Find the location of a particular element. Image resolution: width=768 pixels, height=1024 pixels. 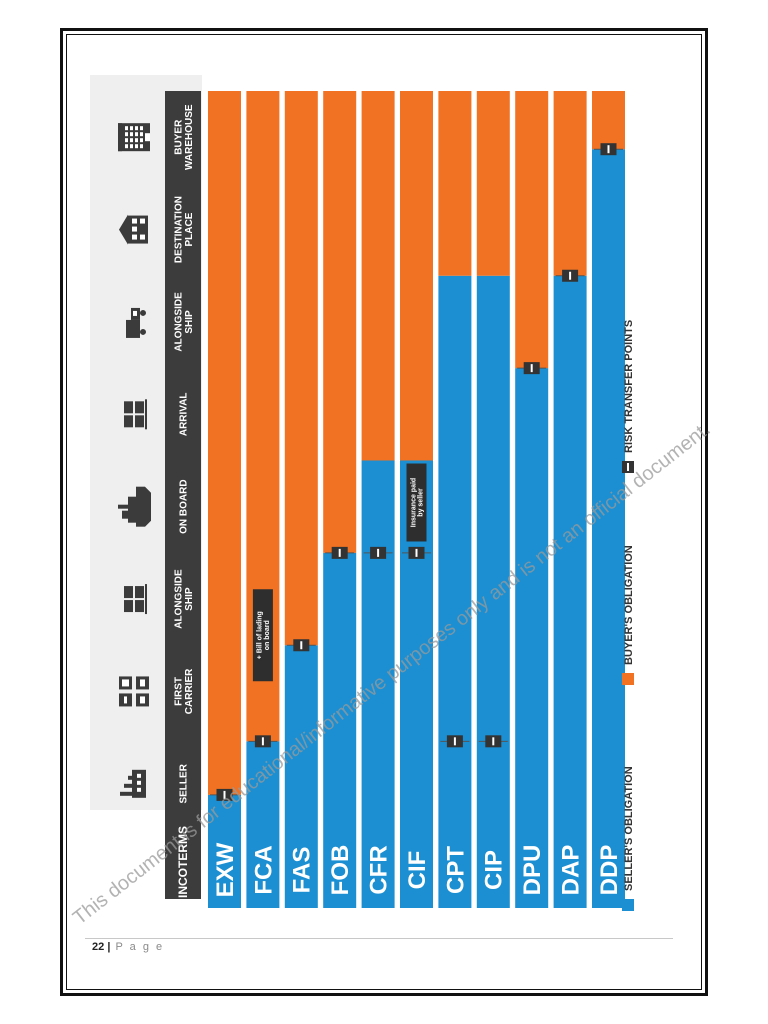

stage-label: DESTINATION PLACE is located at coordinates (184, 229).